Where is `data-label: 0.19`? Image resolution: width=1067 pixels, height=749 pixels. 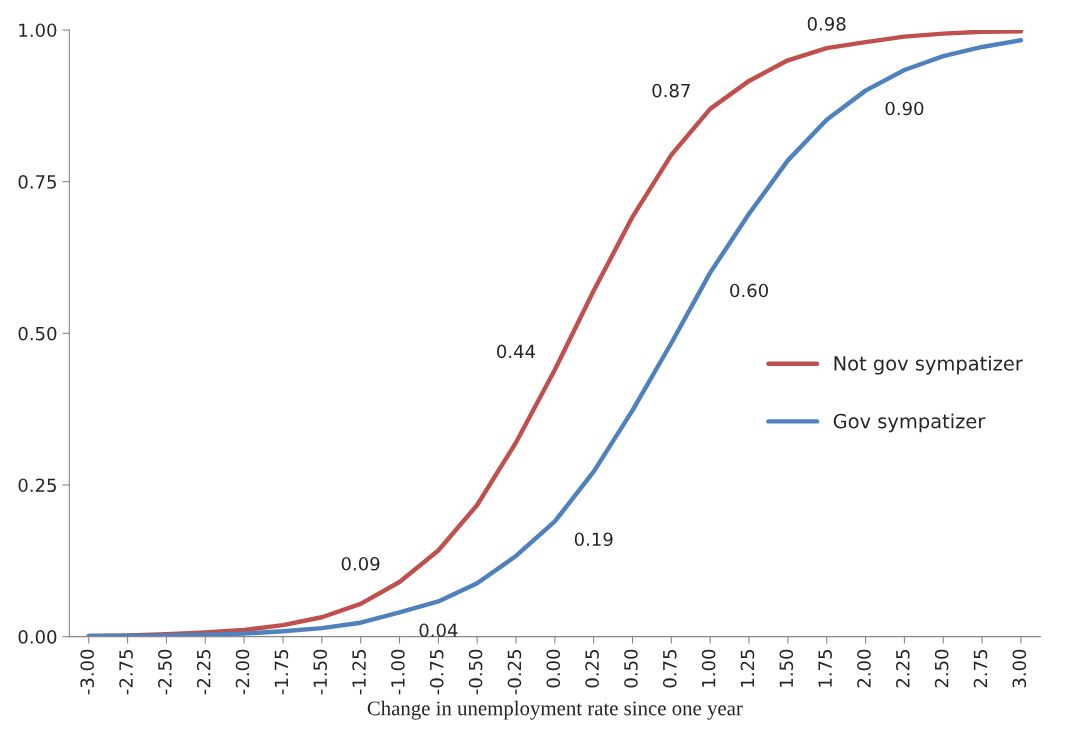 data-label: 0.19 is located at coordinates (593, 539).